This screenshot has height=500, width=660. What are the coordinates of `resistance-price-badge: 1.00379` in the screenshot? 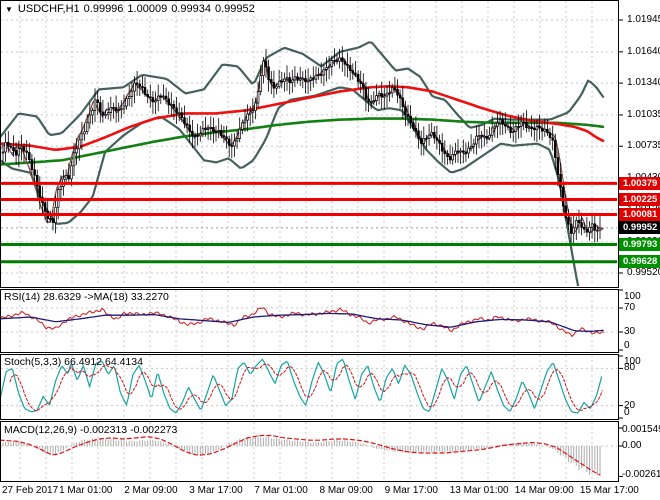 It's located at (639, 183).